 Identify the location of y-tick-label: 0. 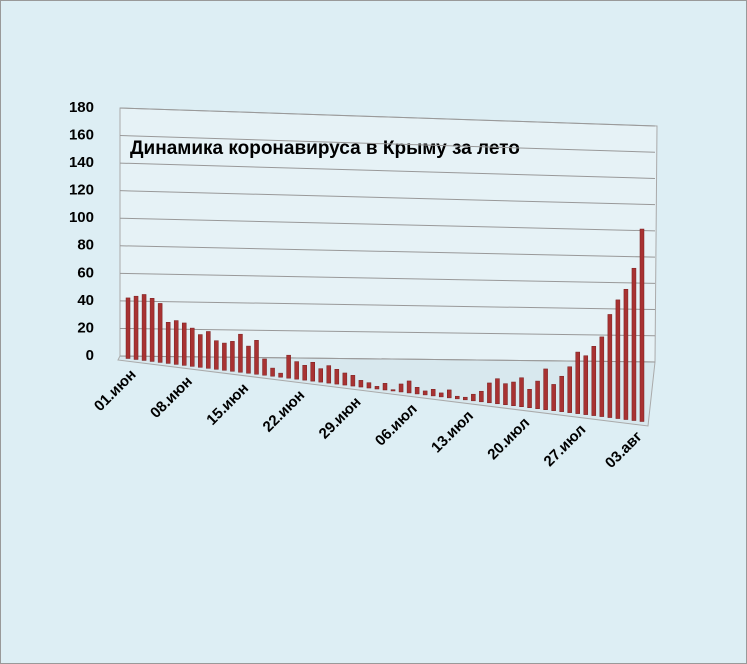
(90, 355).